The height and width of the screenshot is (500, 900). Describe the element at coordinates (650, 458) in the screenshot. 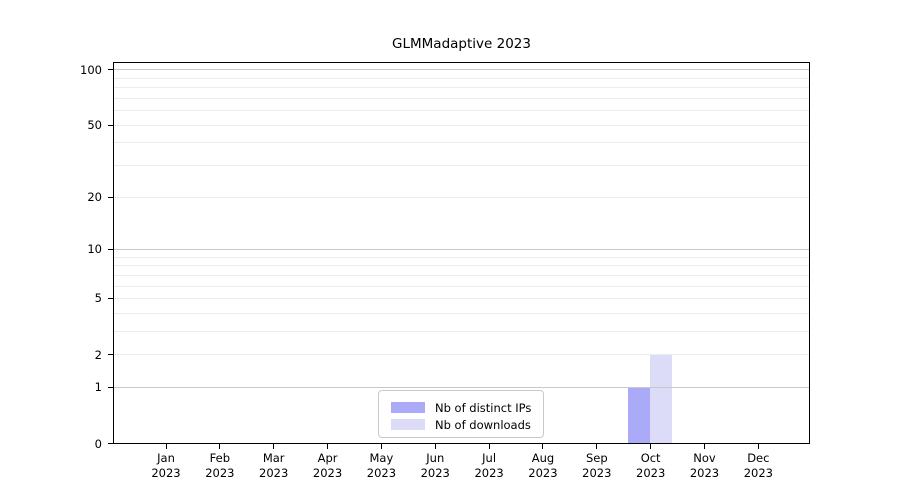

I see `x-tick-label-month: Oct` at that location.